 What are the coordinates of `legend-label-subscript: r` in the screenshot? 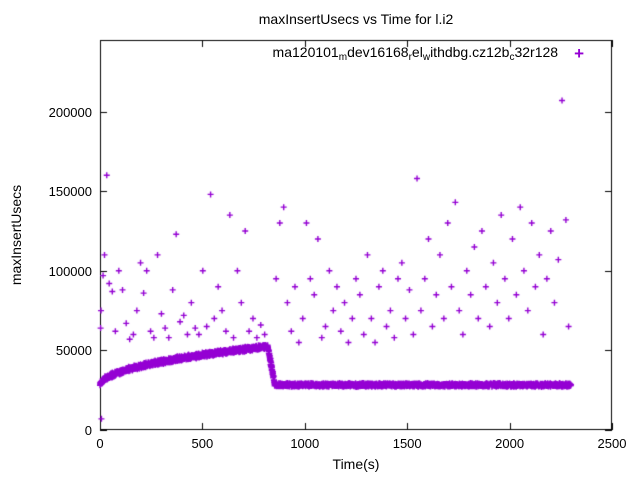 It's located at (410, 57).